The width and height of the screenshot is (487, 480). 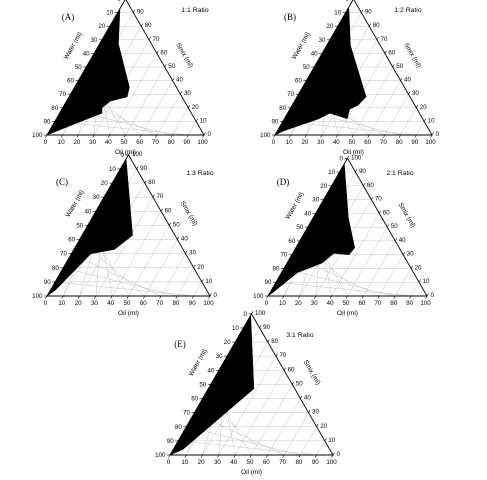 I want to click on panel-label: (C), so click(x=62, y=182).